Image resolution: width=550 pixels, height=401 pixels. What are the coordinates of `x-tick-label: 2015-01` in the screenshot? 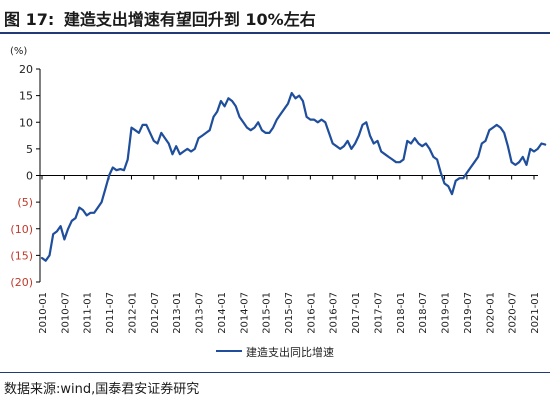 It's located at (267, 313).